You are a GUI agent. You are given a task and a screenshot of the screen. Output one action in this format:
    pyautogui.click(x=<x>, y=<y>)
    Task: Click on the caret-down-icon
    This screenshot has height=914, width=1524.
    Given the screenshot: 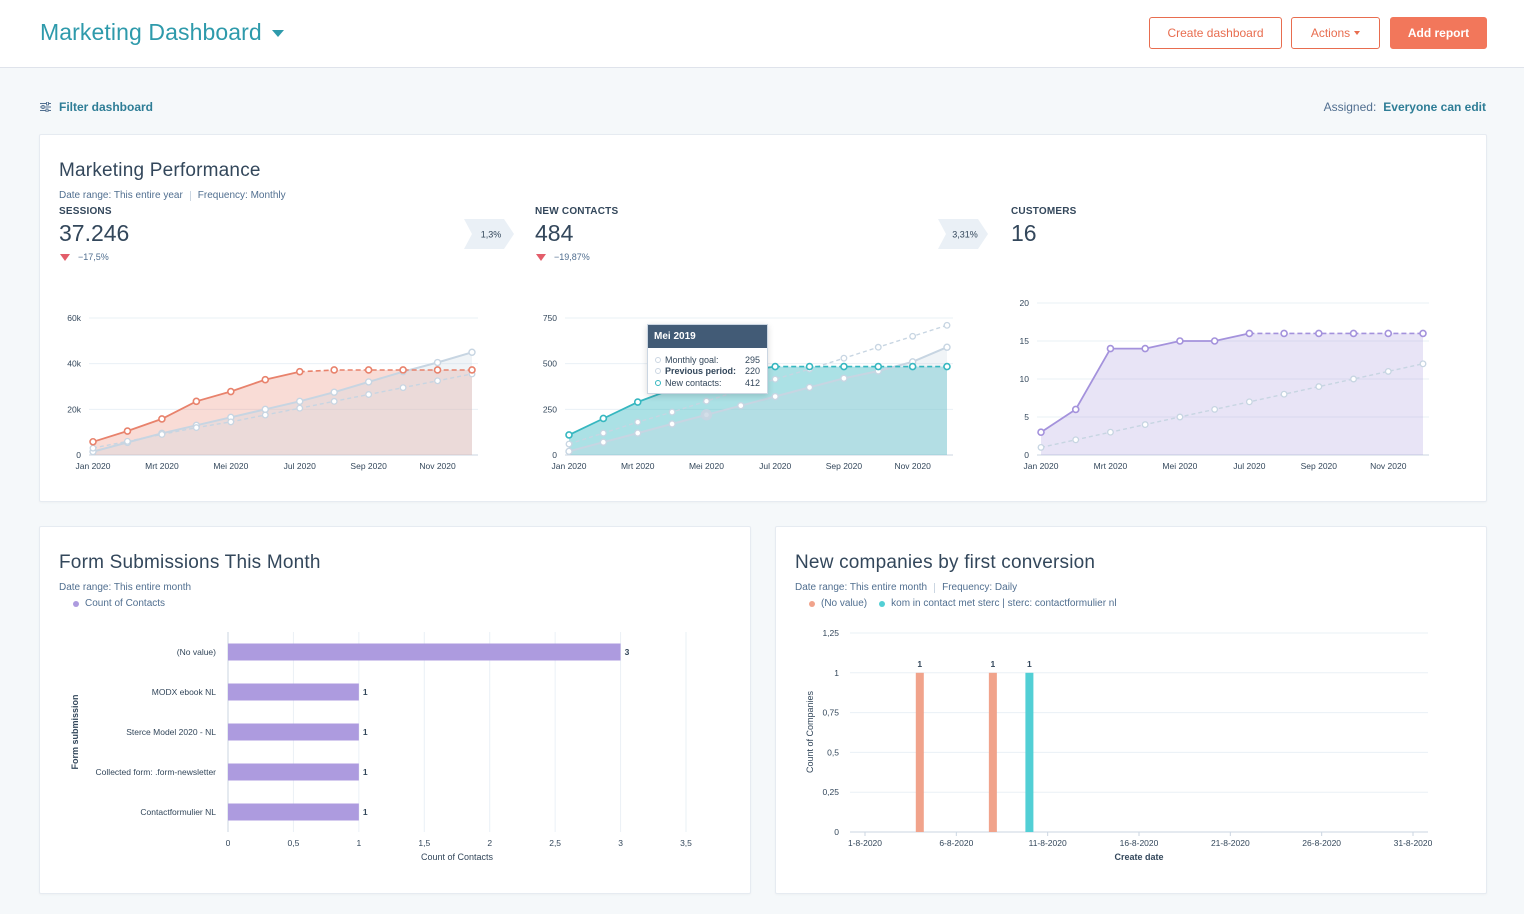 What is the action you would take?
    pyautogui.click(x=1357, y=33)
    